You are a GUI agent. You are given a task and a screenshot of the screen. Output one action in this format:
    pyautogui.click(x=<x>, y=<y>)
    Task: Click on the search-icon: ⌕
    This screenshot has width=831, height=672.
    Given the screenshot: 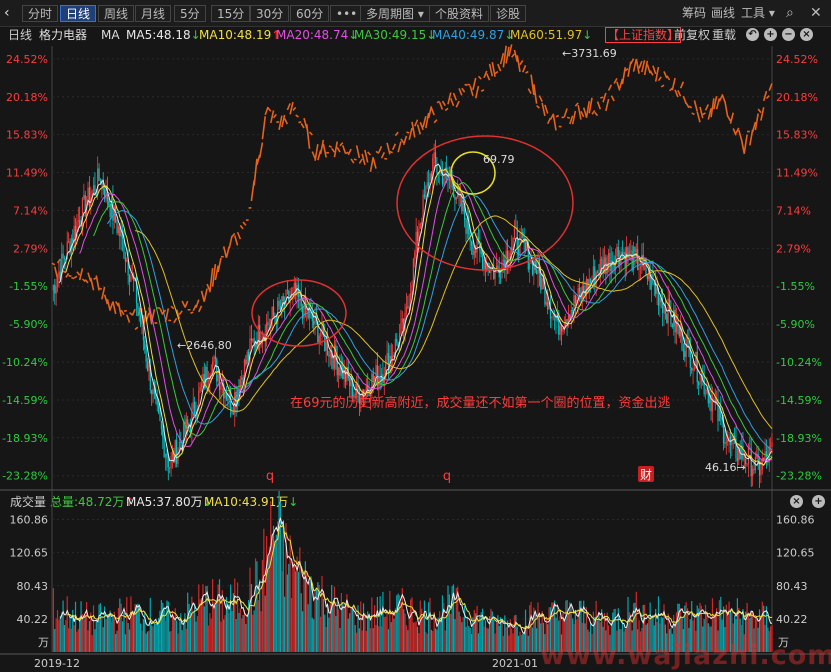 What is the action you would take?
    pyautogui.click(x=790, y=13)
    